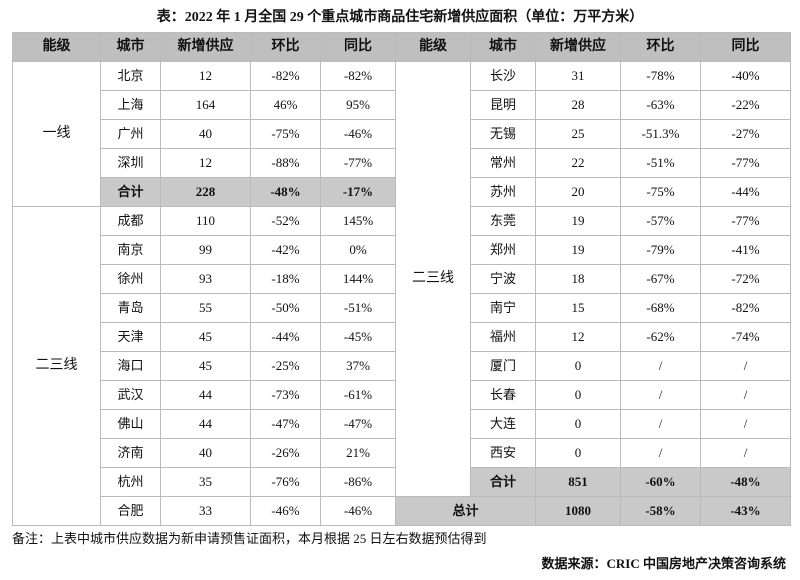 This screenshot has width=800, height=580. What do you see at coordinates (358, 482) in the screenshot?
I see `yoy-cell: -86%` at bounding box center [358, 482].